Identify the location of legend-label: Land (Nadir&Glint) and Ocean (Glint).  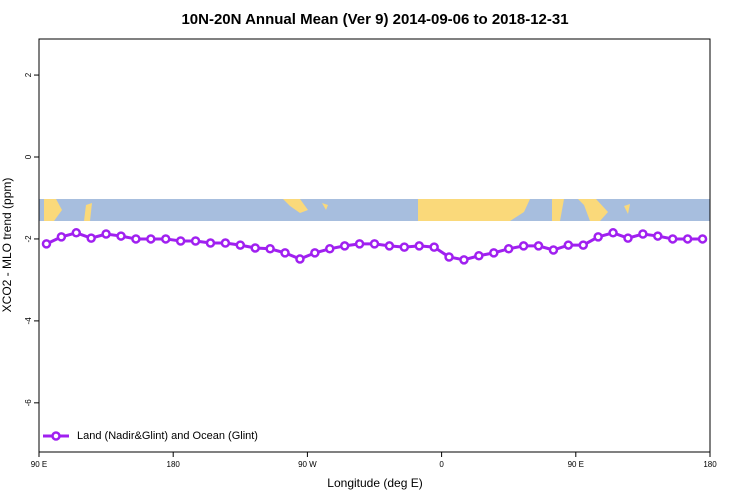
(167, 436).